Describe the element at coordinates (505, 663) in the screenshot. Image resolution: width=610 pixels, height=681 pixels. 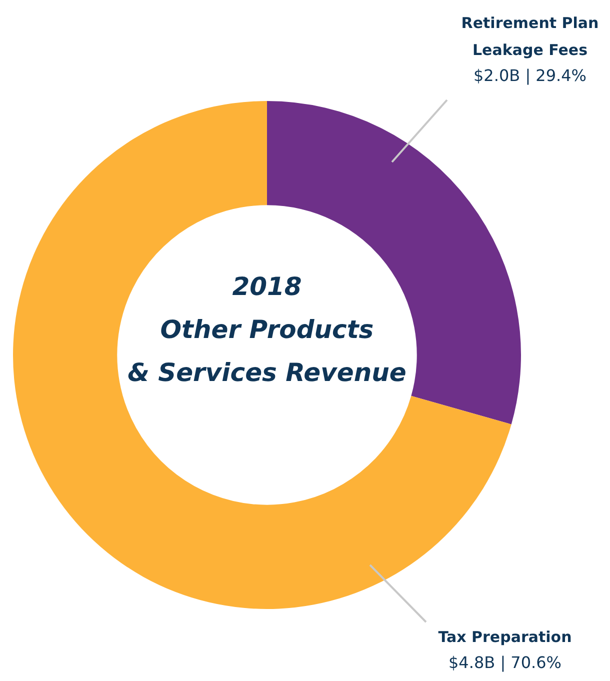
I see `data-label: $4.8B | 70.6%` at that location.